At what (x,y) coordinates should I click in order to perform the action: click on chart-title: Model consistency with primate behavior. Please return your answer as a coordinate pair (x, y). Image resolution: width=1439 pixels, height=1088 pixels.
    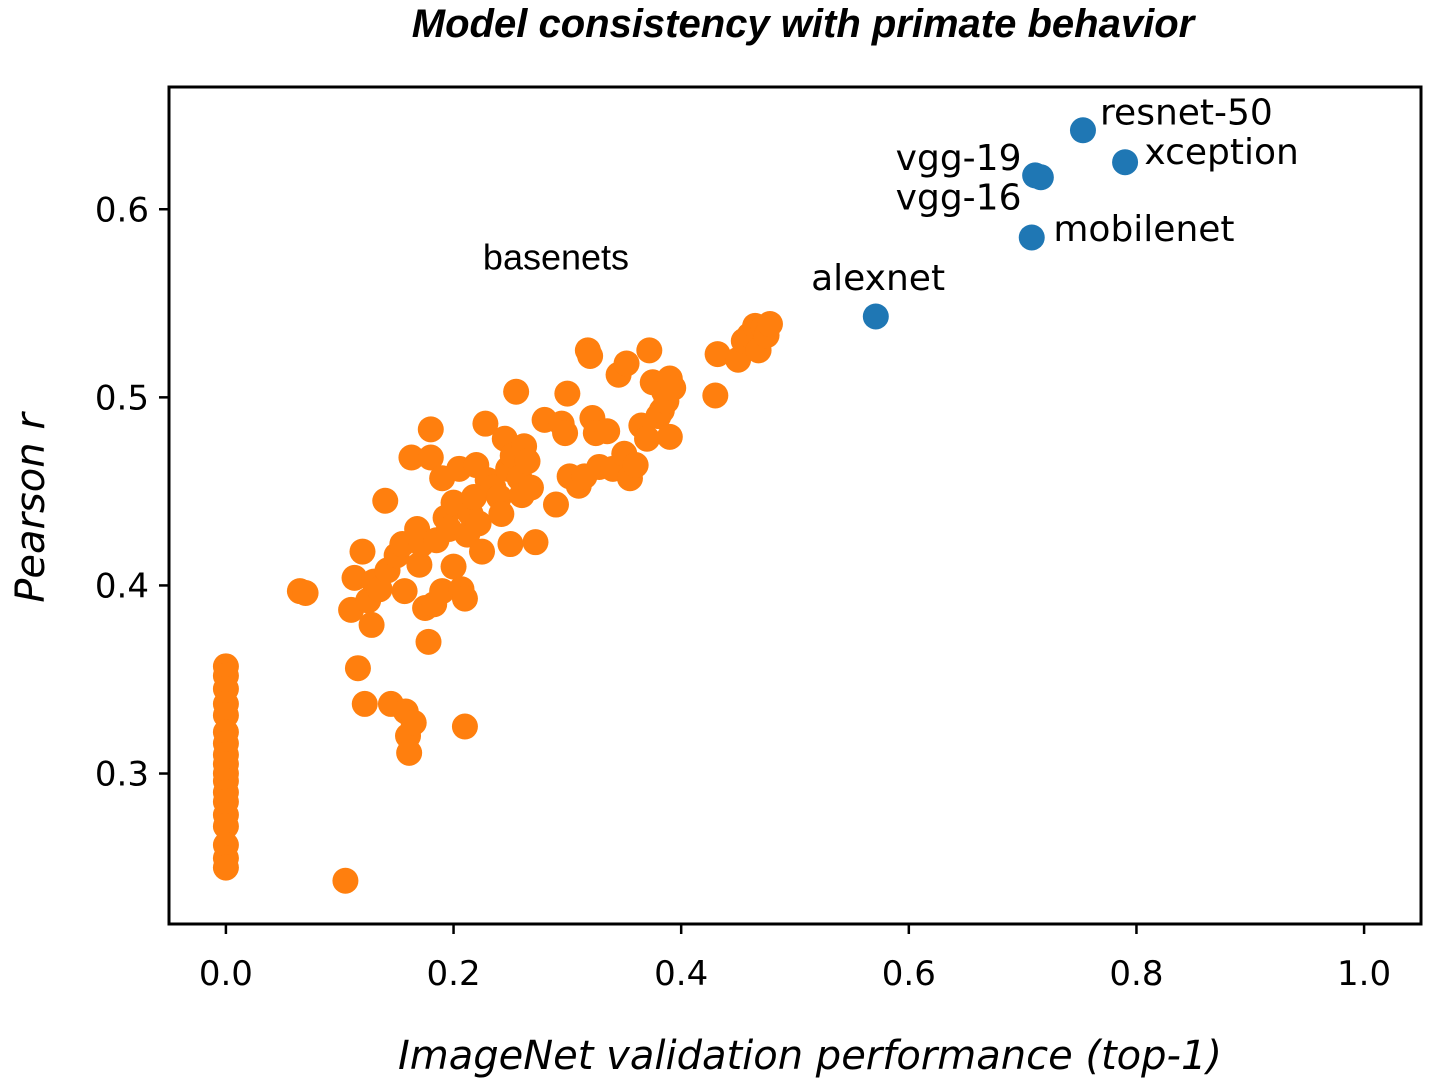
    Looking at the image, I should click on (804, 24).